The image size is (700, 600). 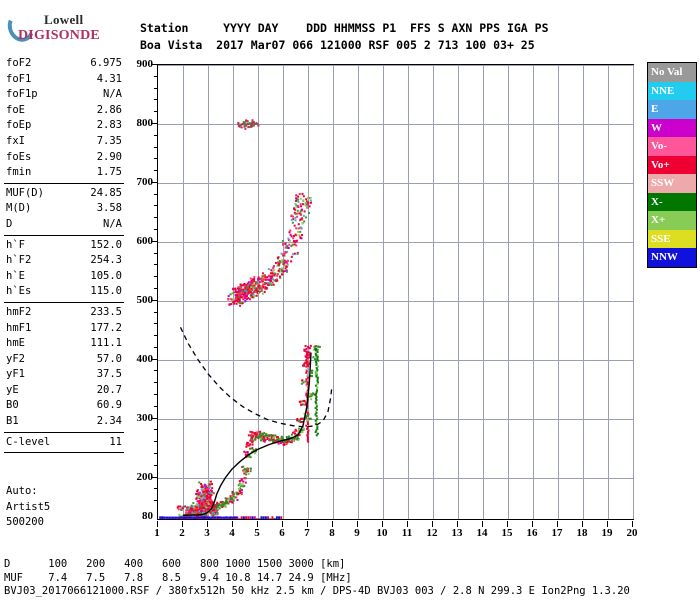 I want to click on param-value: N/A, so click(x=112, y=94).